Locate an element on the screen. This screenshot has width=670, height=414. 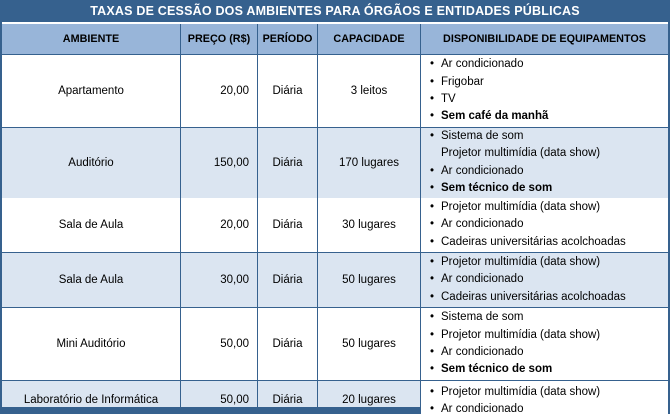
cell-capacidade: 30 lugares is located at coordinates (369, 225).